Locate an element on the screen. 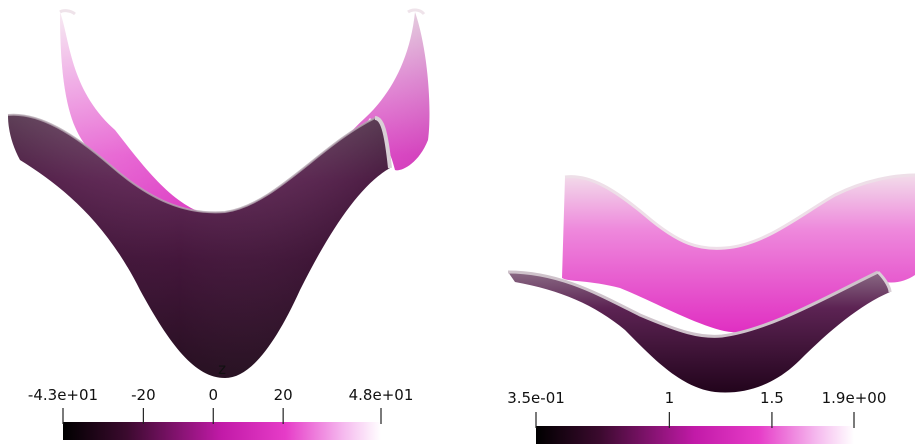  right-colorbar: 3.5e-01 1 1.5 1.9e+00 is located at coordinates (696, 416).